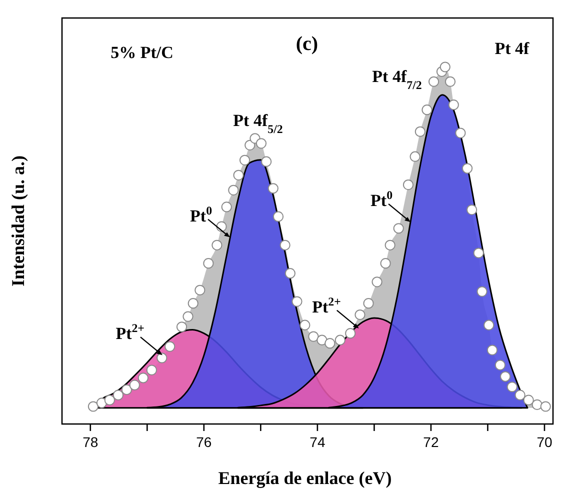 Image resolution: width=567 pixels, height=493 pixels. What do you see at coordinates (318, 442) in the screenshot?
I see `x-tick-label: 74` at bounding box center [318, 442].